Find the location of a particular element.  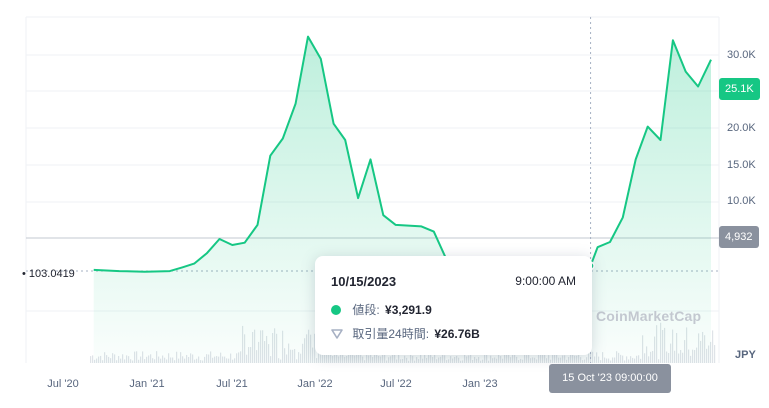

tooltip-time: 9:00:00 AM is located at coordinates (545, 281).